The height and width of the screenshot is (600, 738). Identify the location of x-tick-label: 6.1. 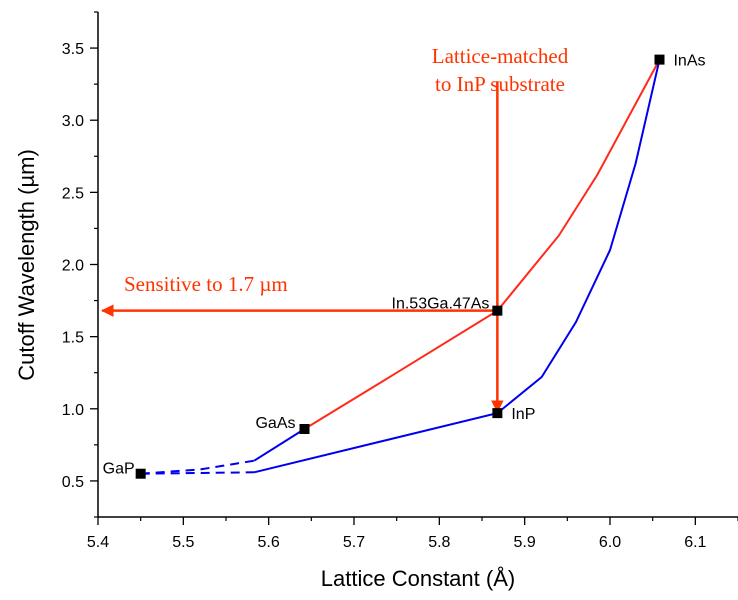
(695, 542).